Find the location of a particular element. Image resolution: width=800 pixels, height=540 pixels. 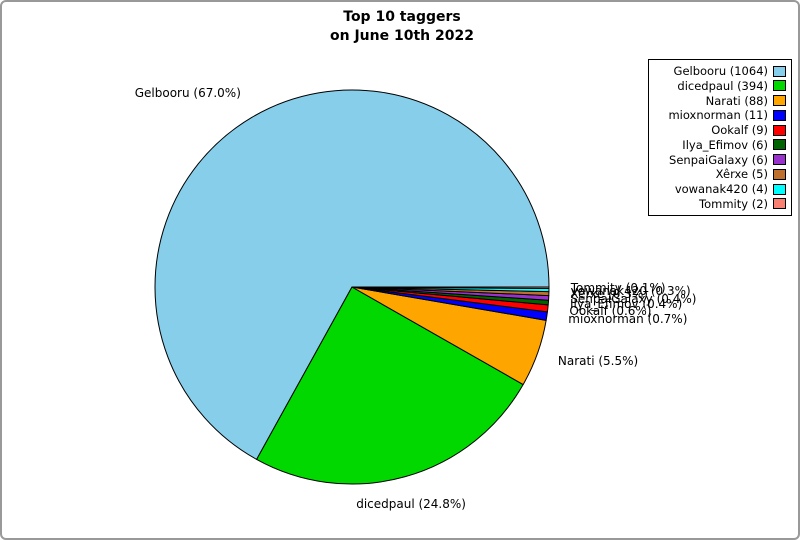

legend-item-Narati: Narati (88) is located at coordinates (720, 101).